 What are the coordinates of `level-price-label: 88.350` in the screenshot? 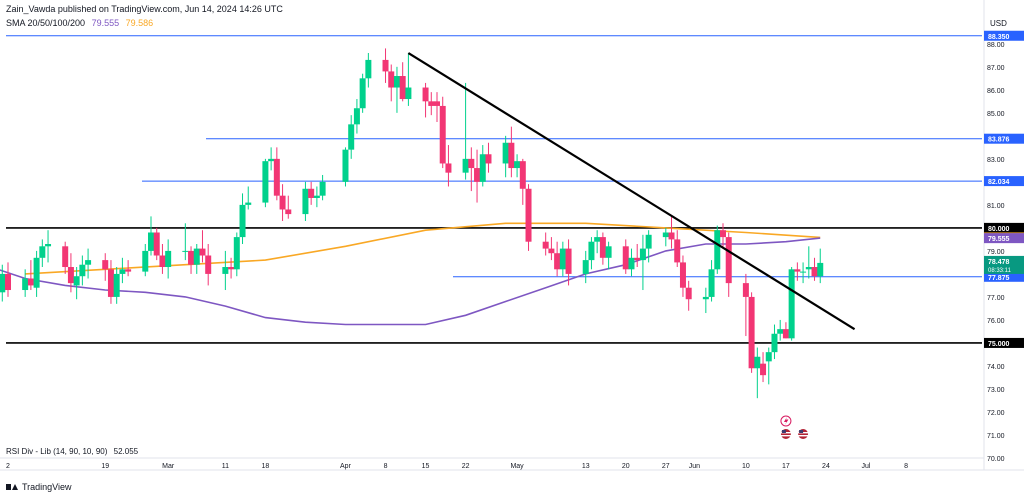 It's located at (999, 37).